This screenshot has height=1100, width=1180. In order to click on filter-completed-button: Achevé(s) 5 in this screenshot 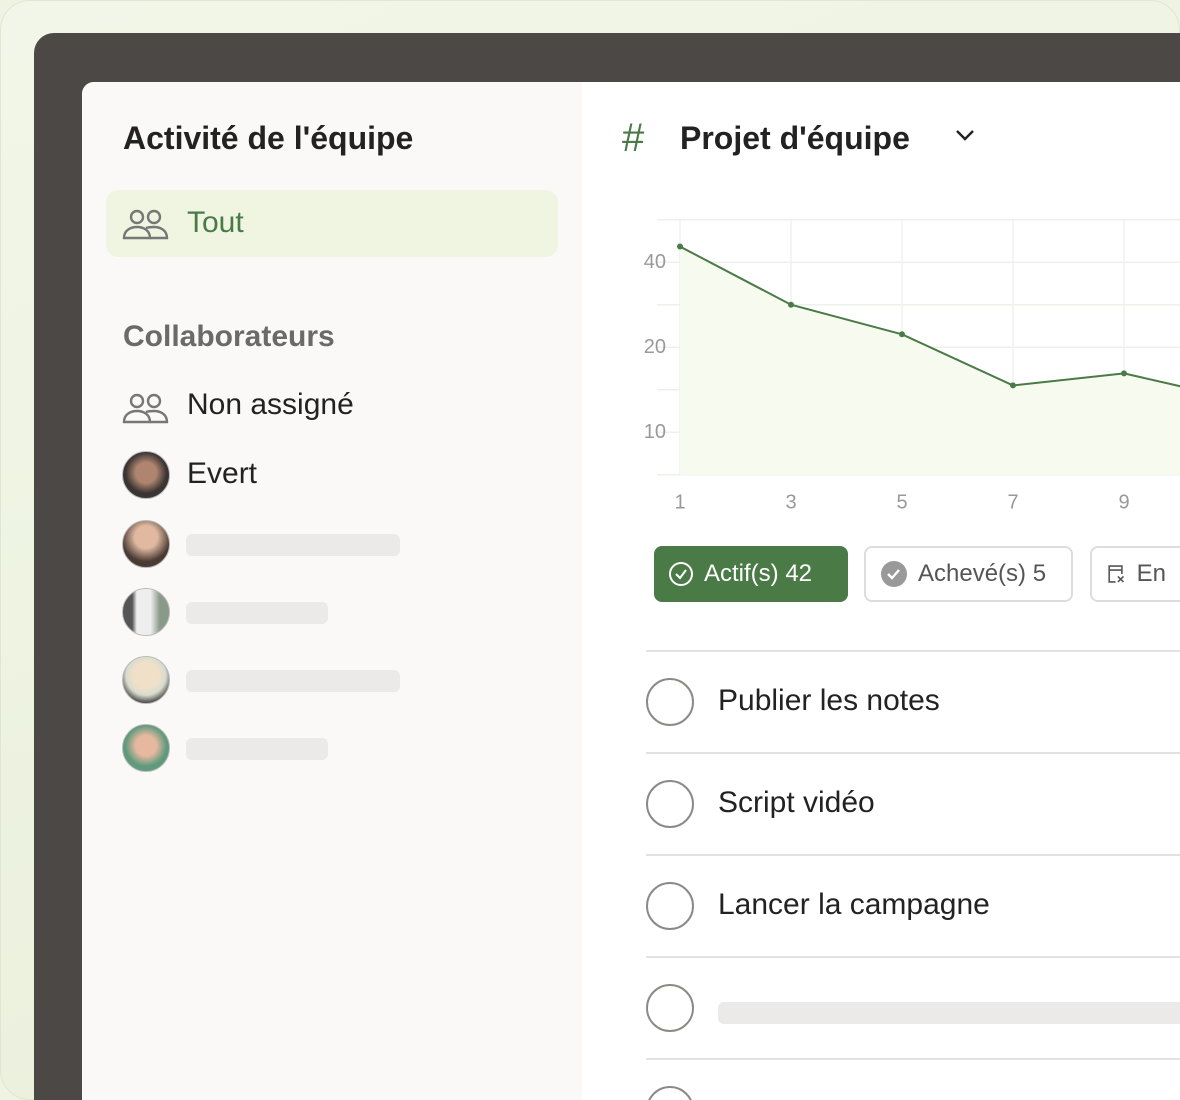, I will do `click(968, 574)`.